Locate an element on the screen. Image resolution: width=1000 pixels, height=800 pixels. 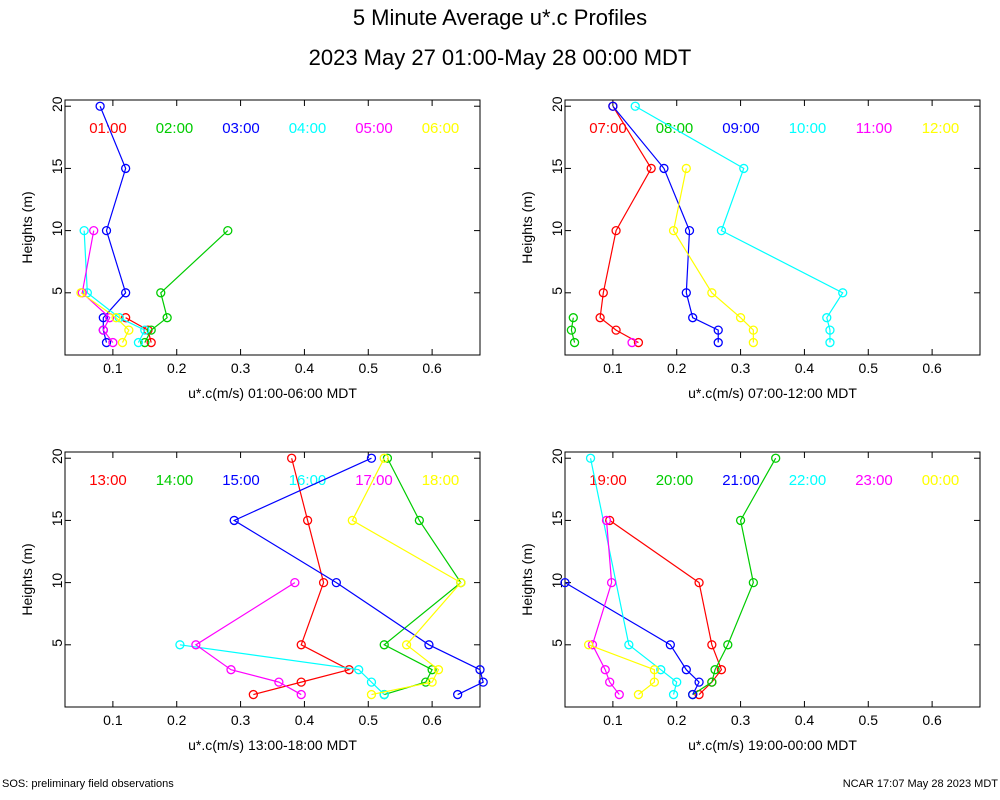
x-axis-label: u*.c(m/s) 19:00-00:00 MDT is located at coordinates (772, 745).